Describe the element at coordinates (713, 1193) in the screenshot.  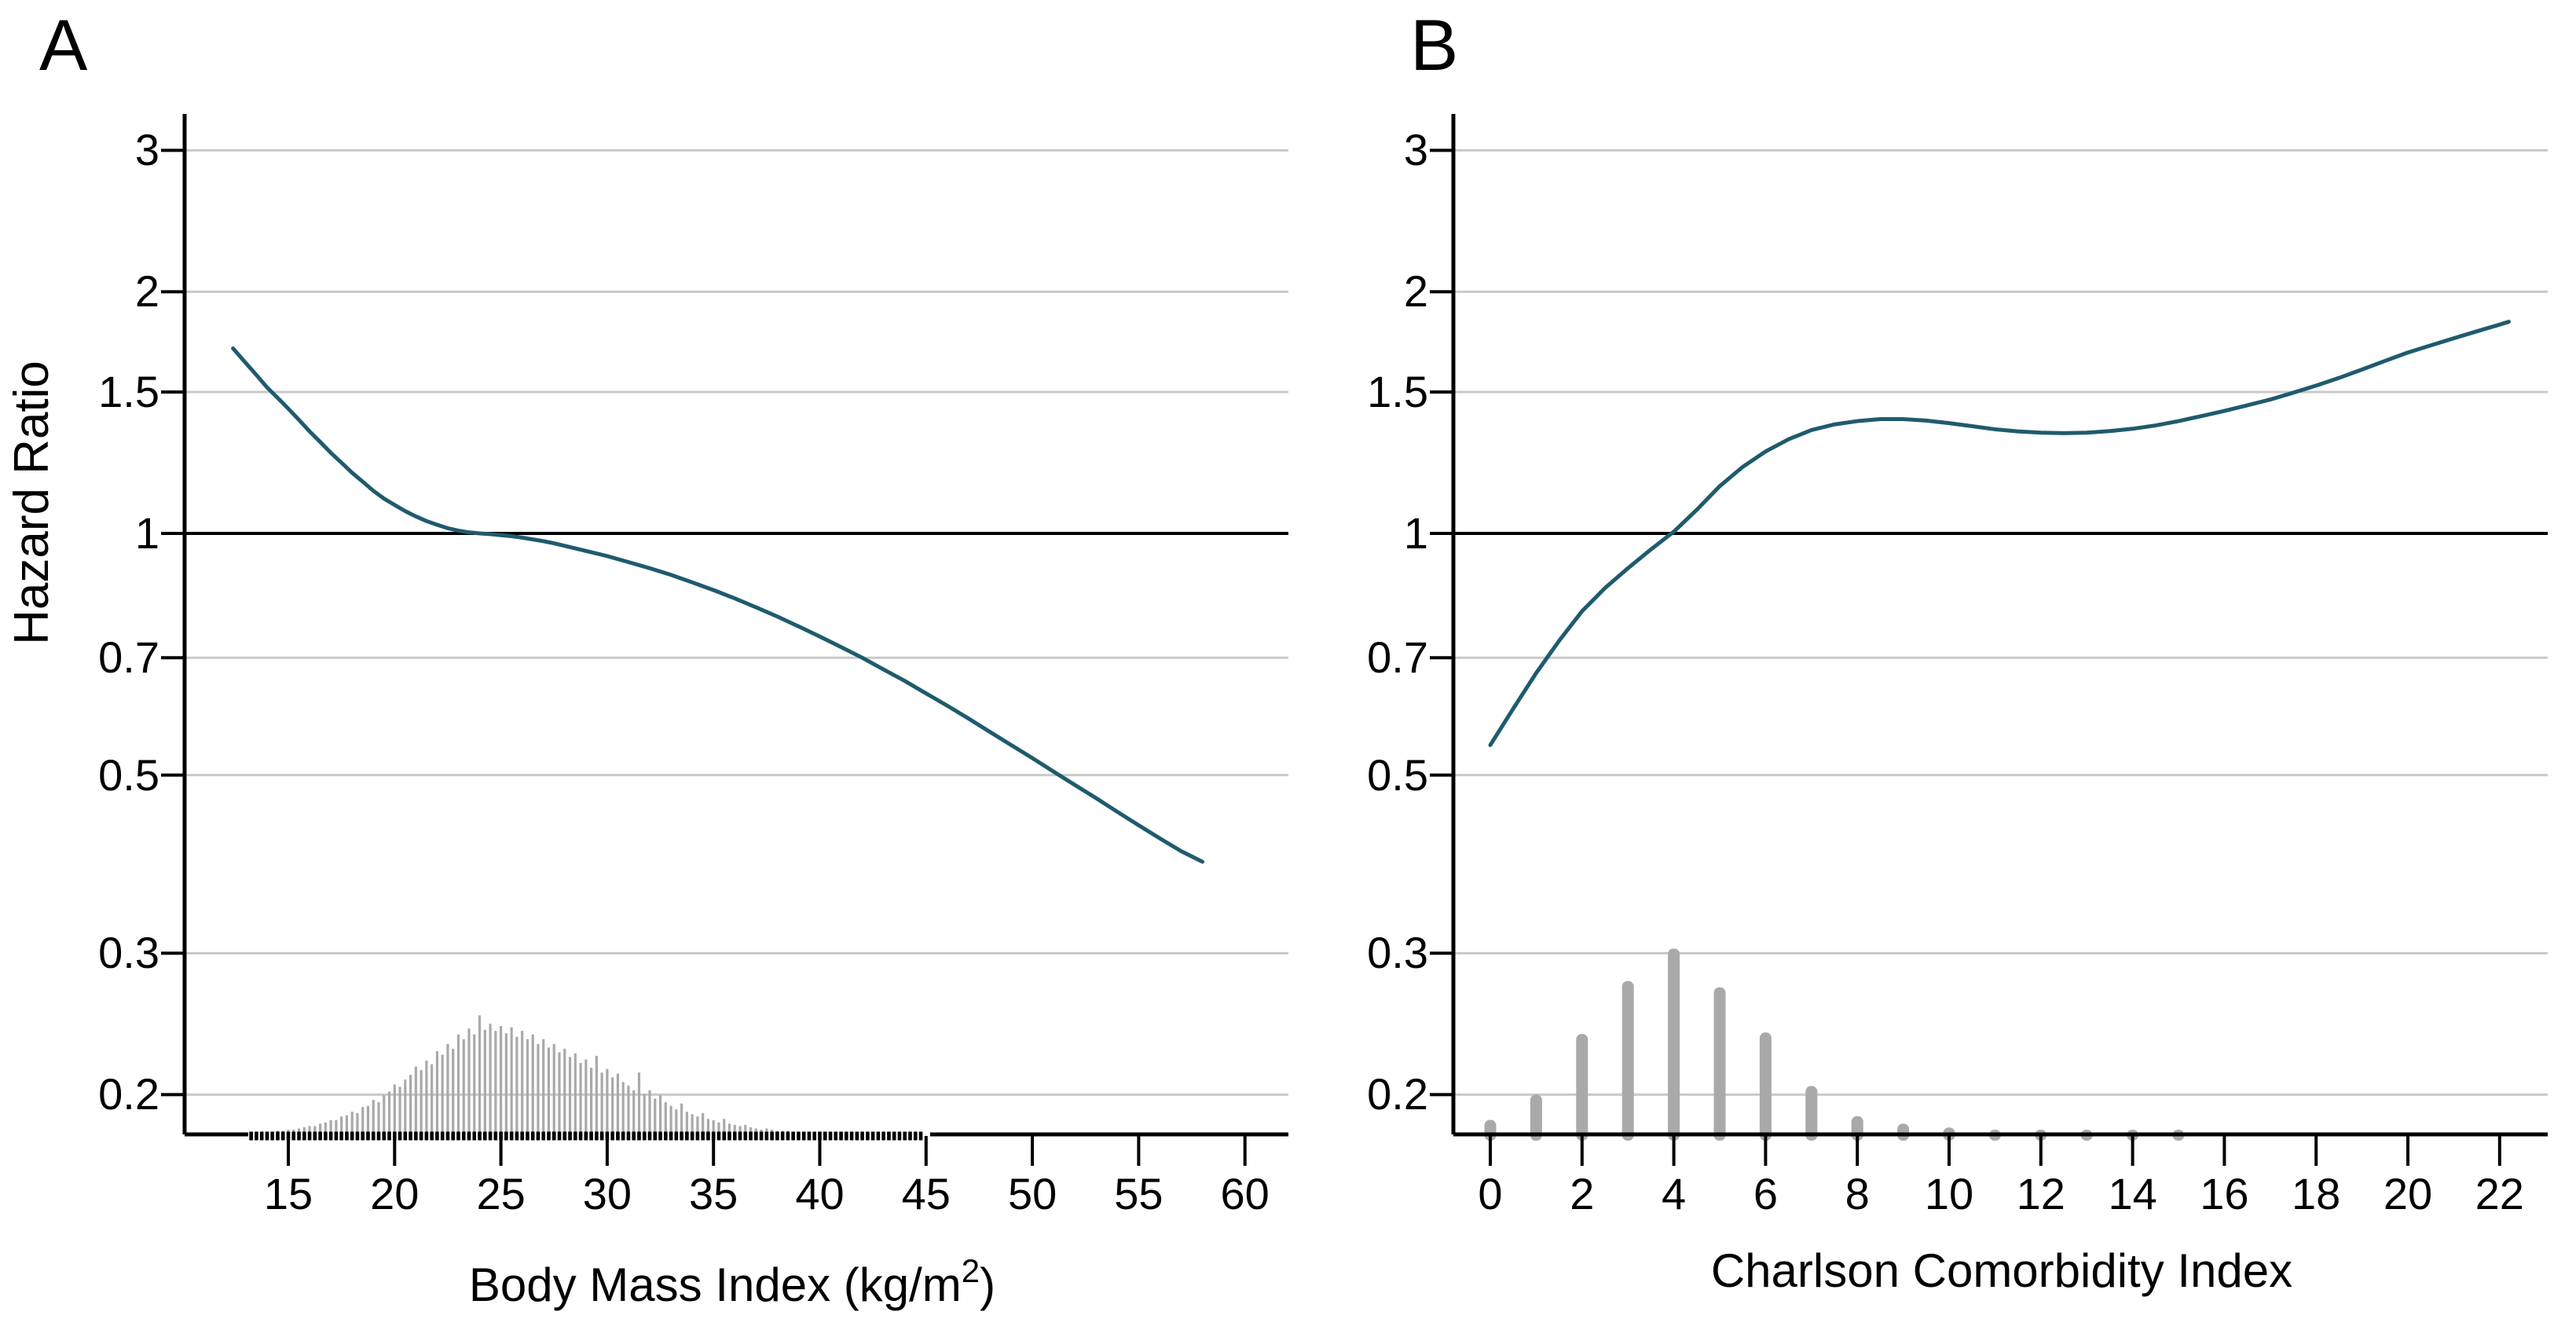
I see `x-tick-label: 35` at that location.